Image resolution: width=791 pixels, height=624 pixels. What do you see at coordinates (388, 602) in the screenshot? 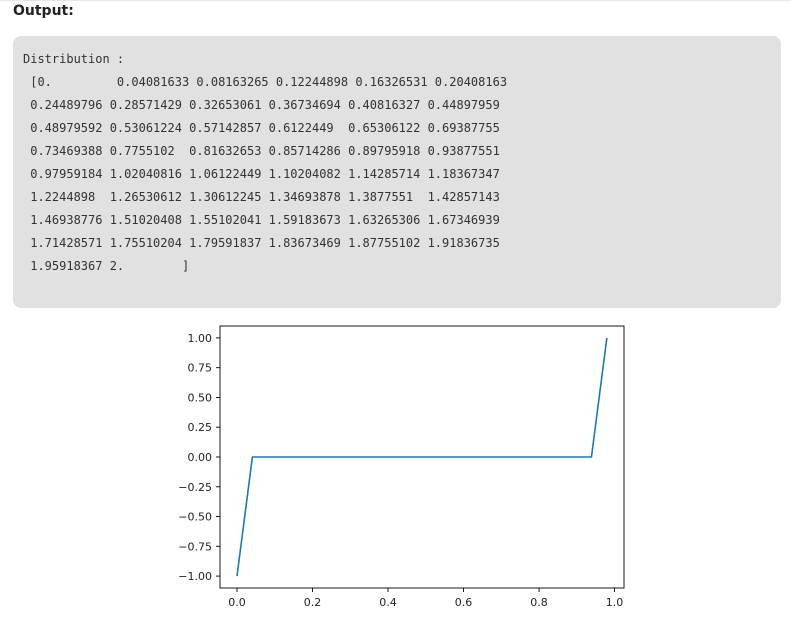
I see `x-tick-label: 0.4` at bounding box center [388, 602].